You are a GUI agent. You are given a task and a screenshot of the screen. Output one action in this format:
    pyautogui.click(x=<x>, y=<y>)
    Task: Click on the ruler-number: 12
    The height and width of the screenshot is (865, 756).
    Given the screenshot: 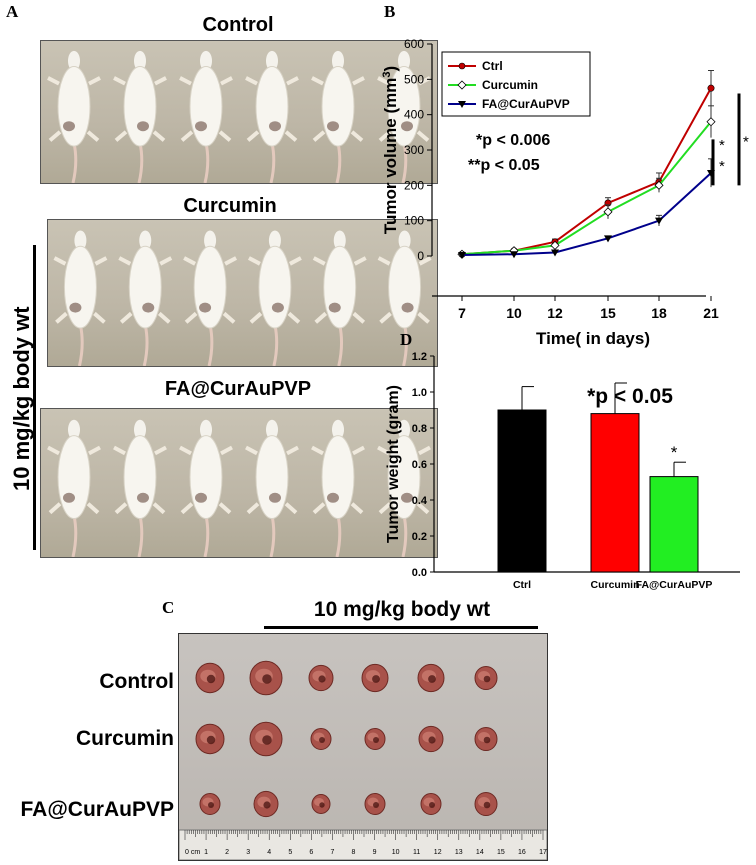 What is the action you would take?
    pyautogui.click(x=438, y=852)
    